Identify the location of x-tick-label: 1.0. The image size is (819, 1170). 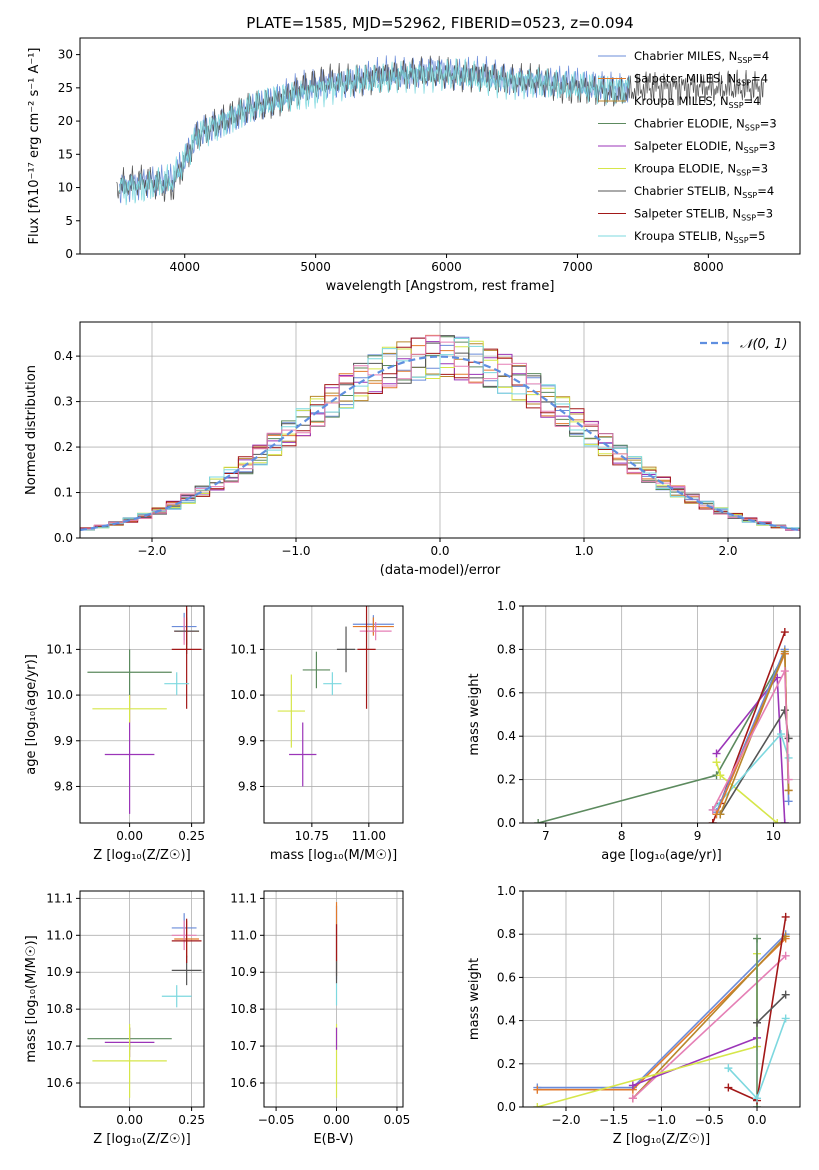
(583, 551).